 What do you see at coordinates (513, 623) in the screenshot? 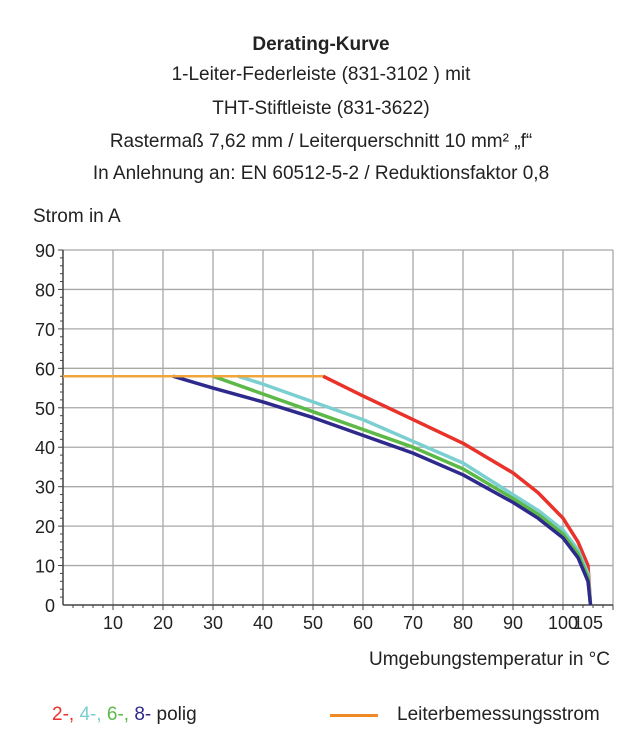
I see `x-tick-label: 90` at bounding box center [513, 623].